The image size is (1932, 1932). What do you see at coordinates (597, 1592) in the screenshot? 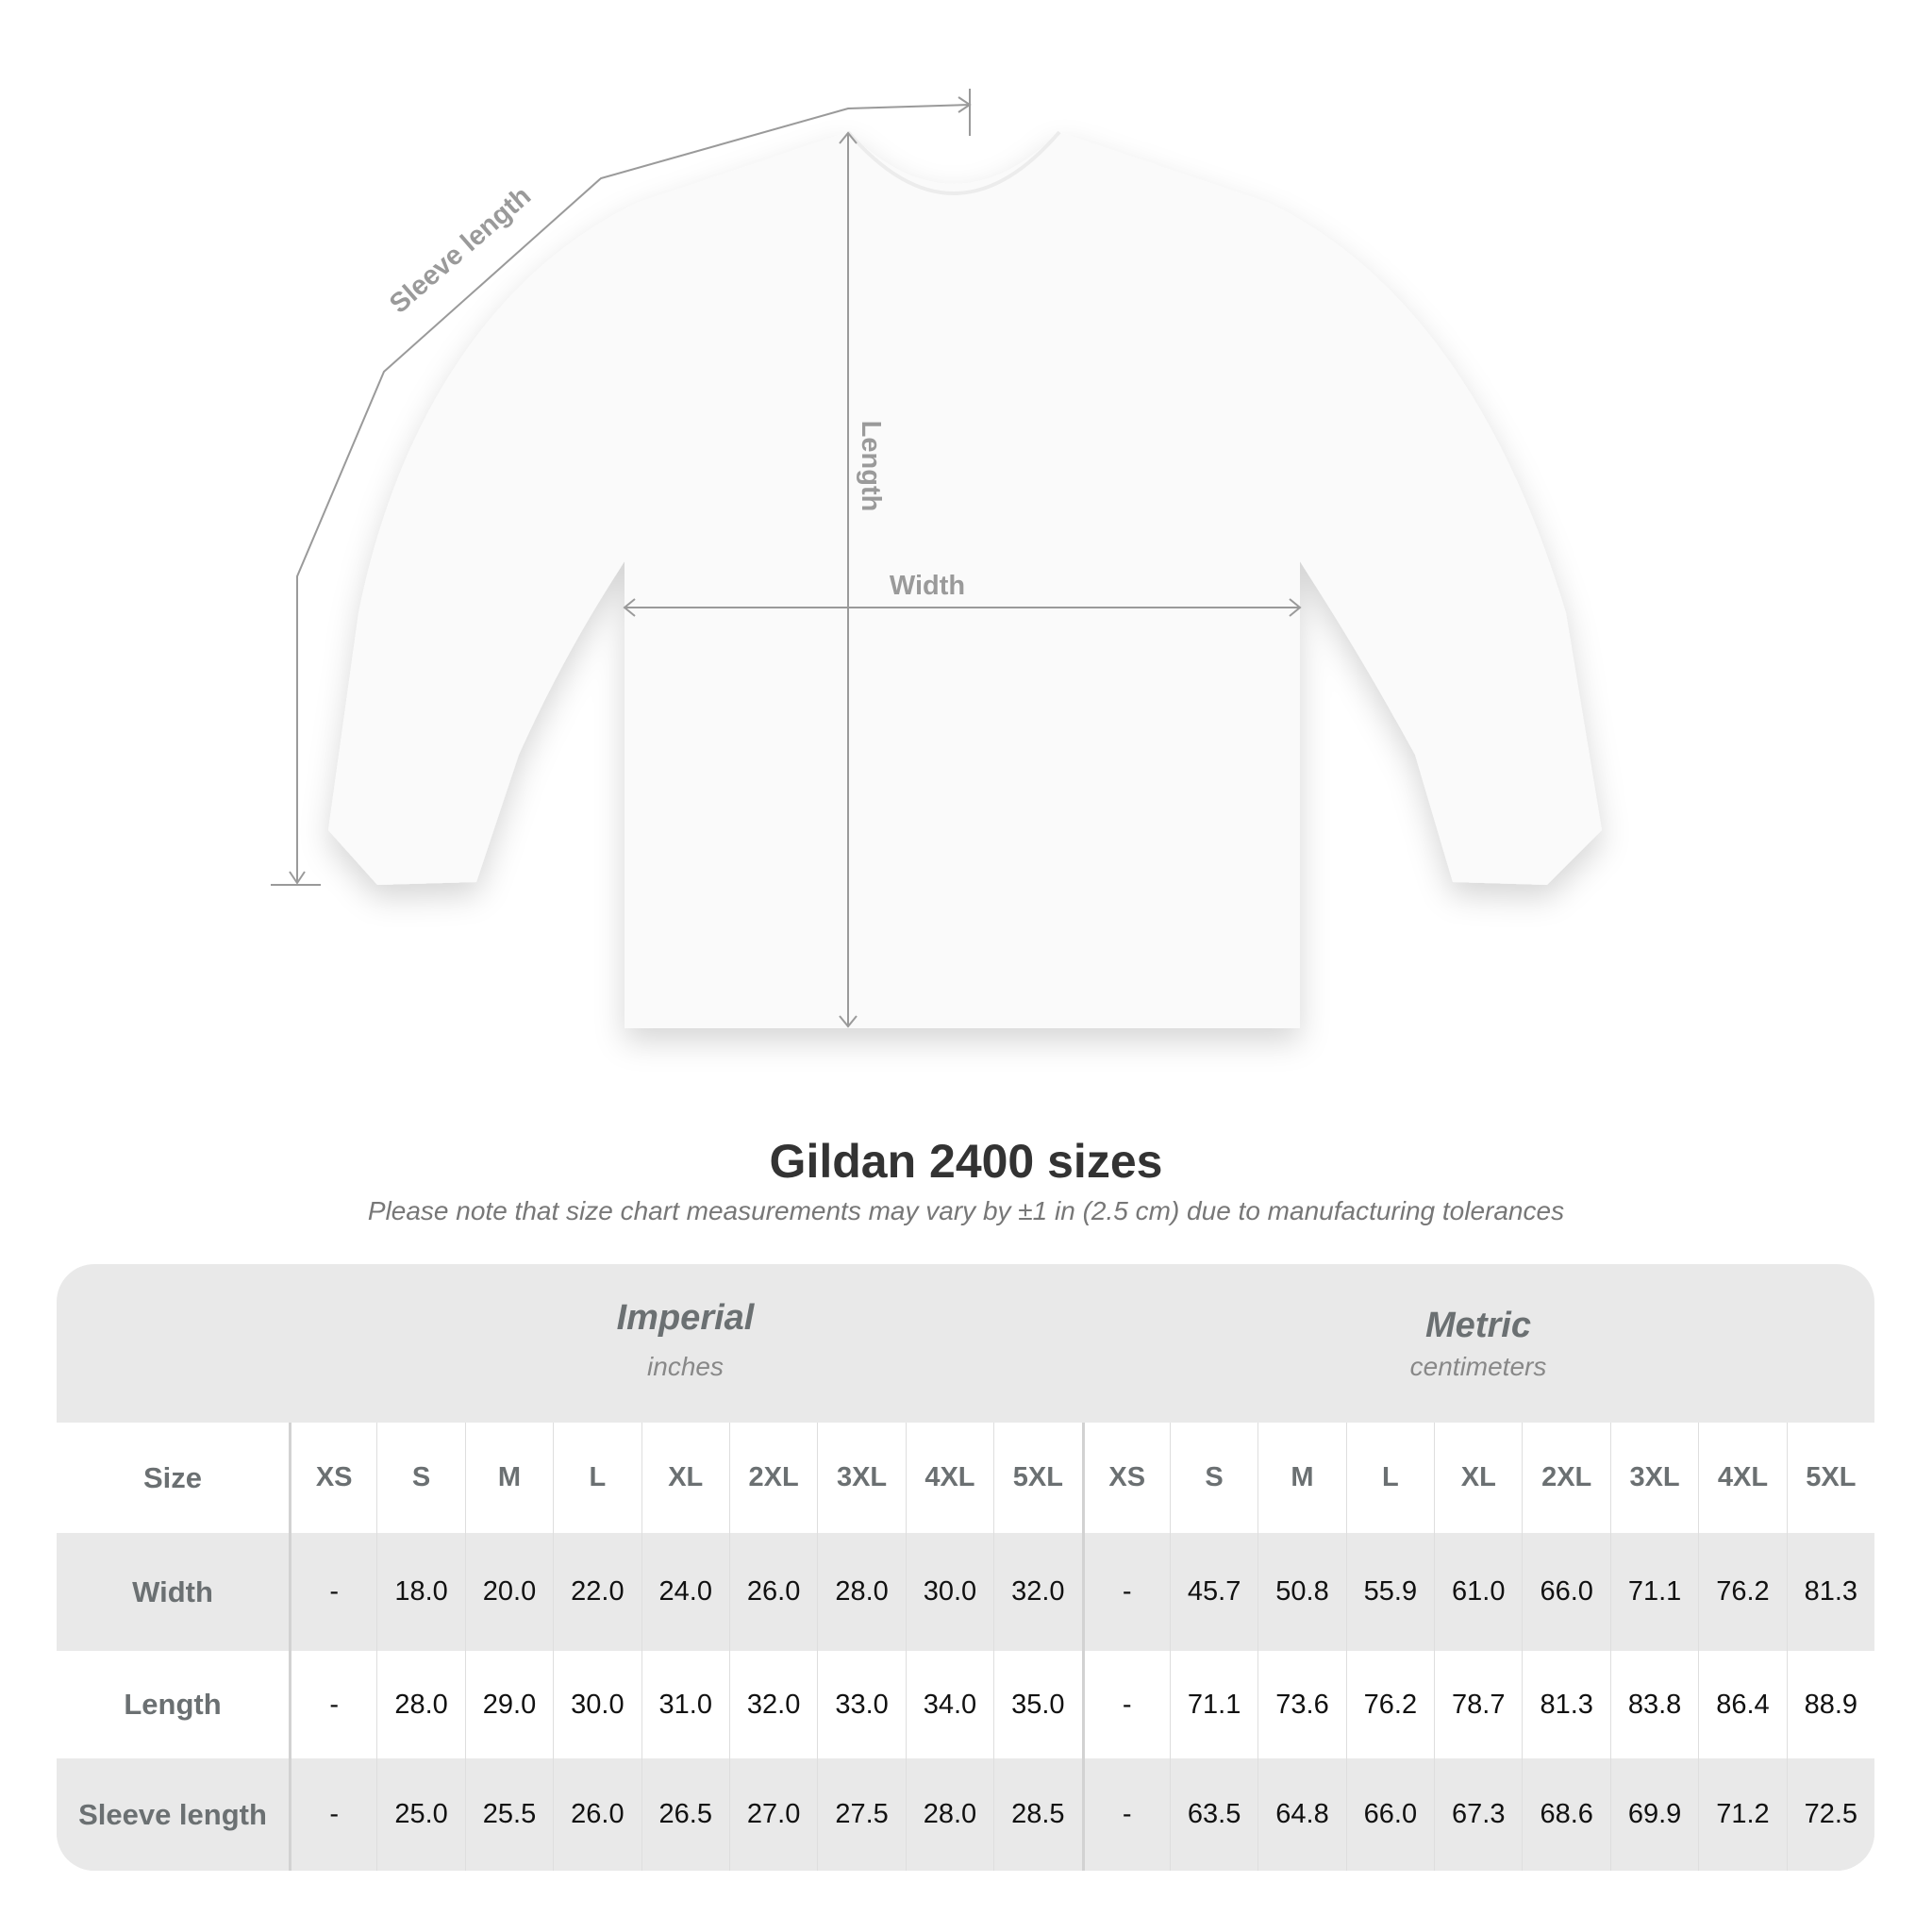
I see `value-cell-imperial: 22.0` at bounding box center [597, 1592].